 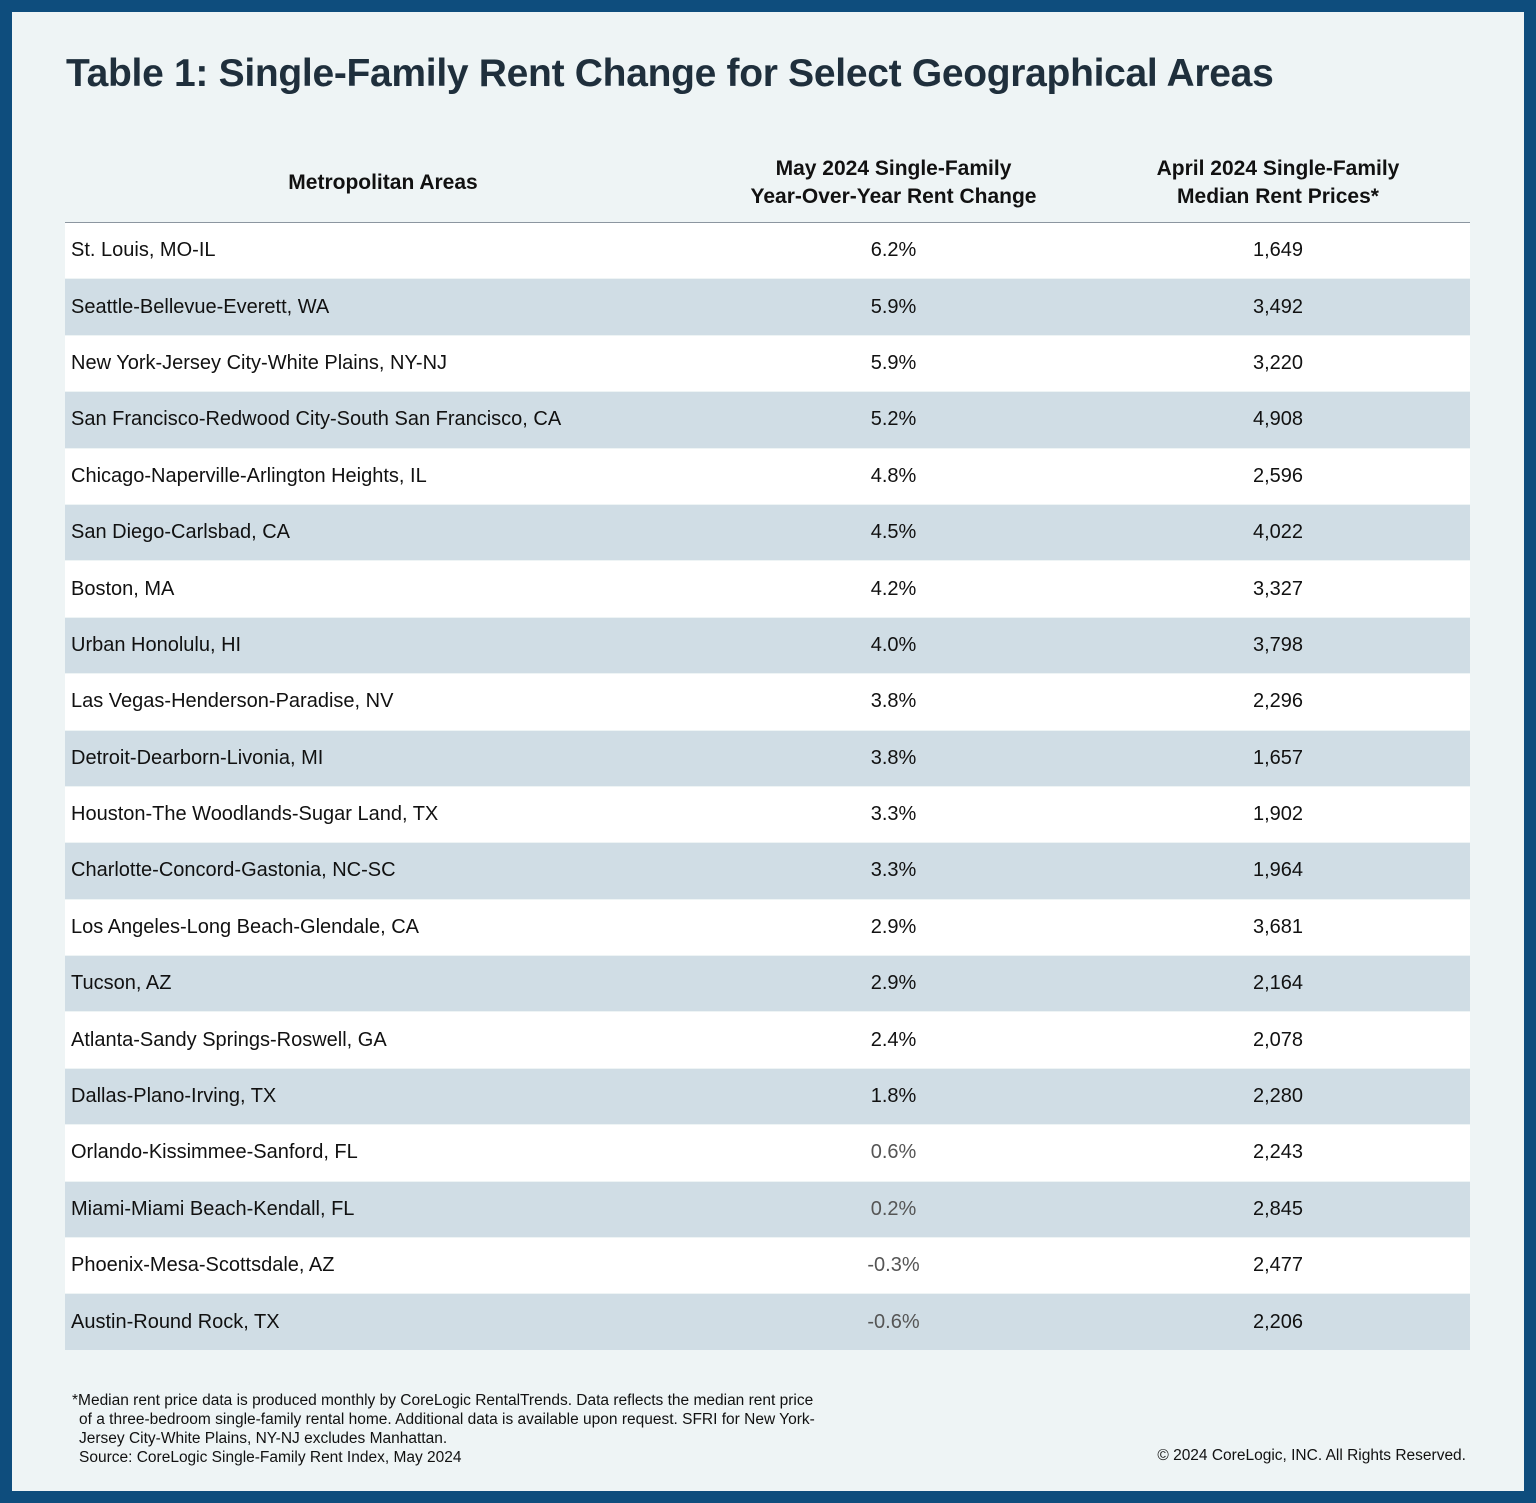 What do you see at coordinates (767, 251) in the screenshot?
I see `table-row: St. Louis, MO-IL 6.2% 1,649` at bounding box center [767, 251].